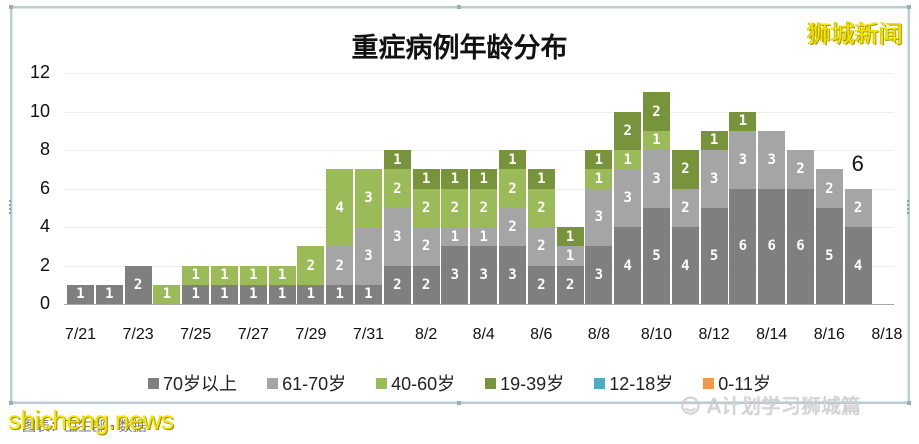 Image resolution: width=919 pixels, height=444 pixels. I want to click on resize-handle-bottom-left, so click(11, 403).